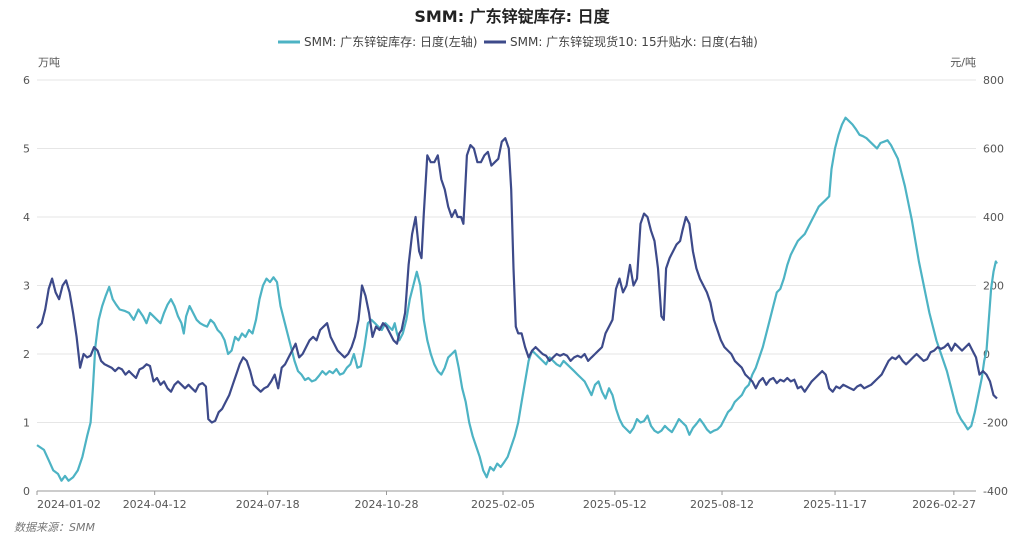  Describe the element at coordinates (26, 149) in the screenshot. I see `left-tick-label: 5` at that location.